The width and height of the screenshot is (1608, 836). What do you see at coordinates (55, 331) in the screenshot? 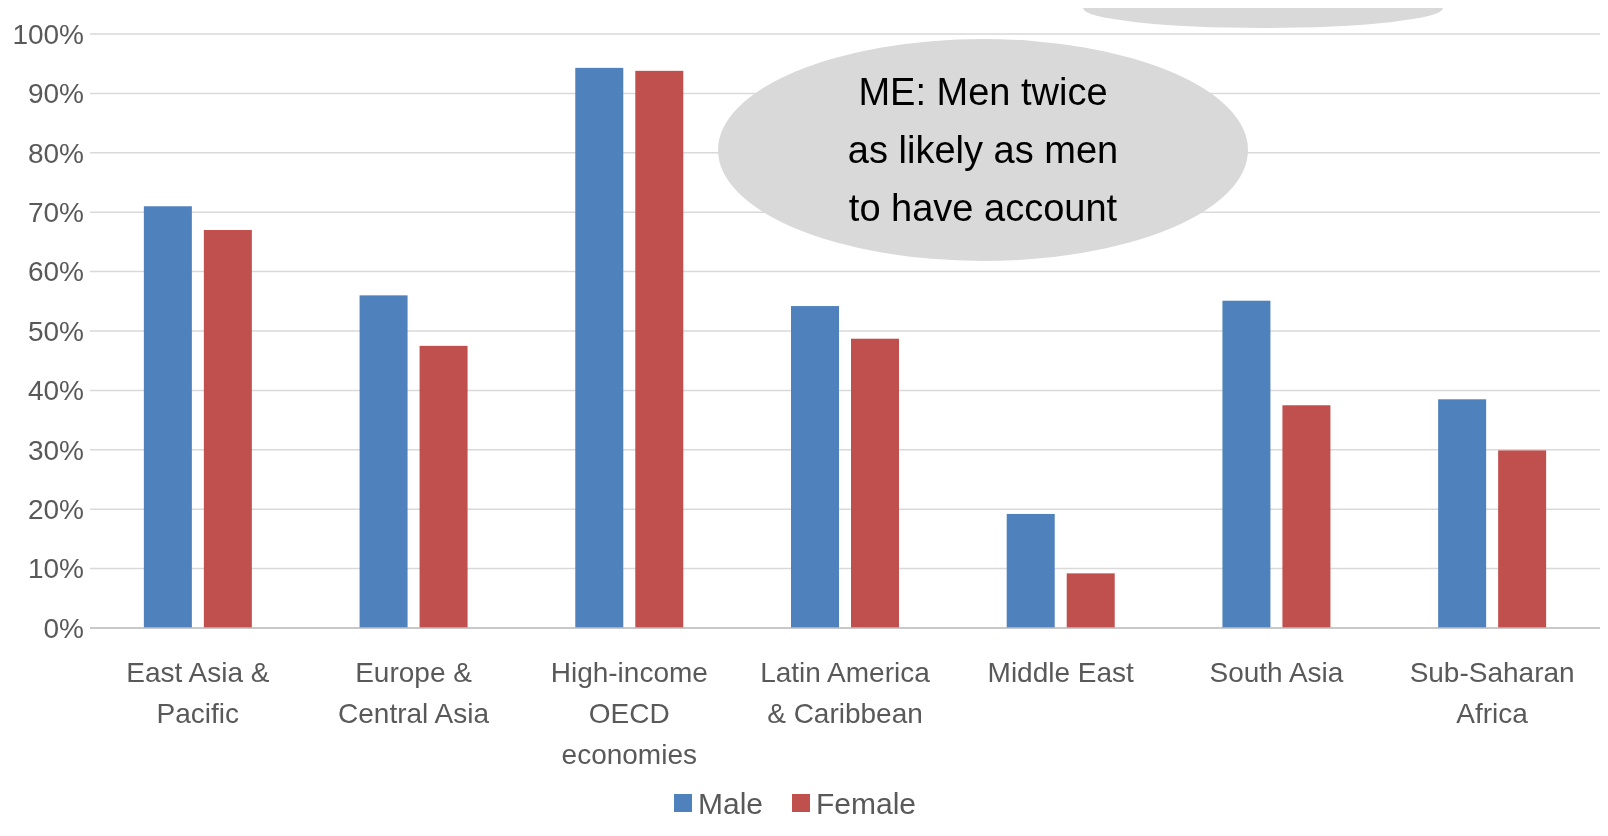
I see `y-tick-label: 50%` at bounding box center [55, 331].